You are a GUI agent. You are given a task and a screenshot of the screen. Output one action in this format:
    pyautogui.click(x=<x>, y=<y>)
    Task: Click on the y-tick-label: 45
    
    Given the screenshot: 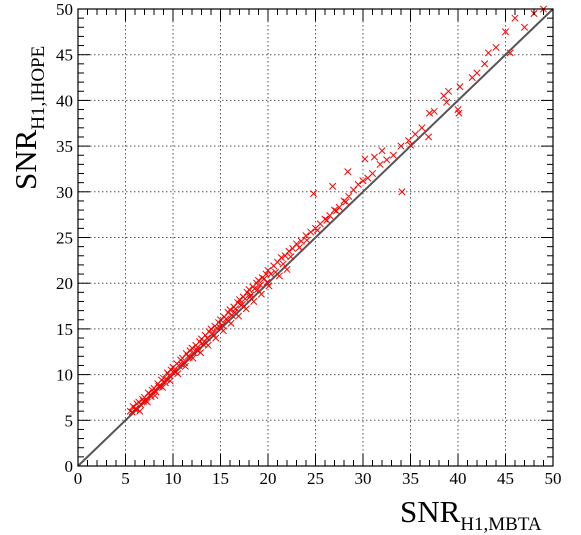 What is the action you would take?
    pyautogui.click(x=64, y=55)
    